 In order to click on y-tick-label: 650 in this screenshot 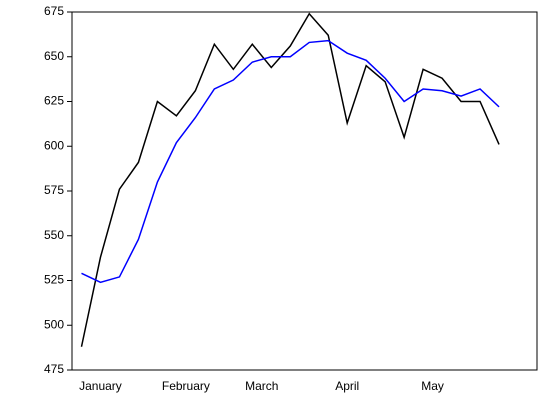, I will do `click(54, 56)`.